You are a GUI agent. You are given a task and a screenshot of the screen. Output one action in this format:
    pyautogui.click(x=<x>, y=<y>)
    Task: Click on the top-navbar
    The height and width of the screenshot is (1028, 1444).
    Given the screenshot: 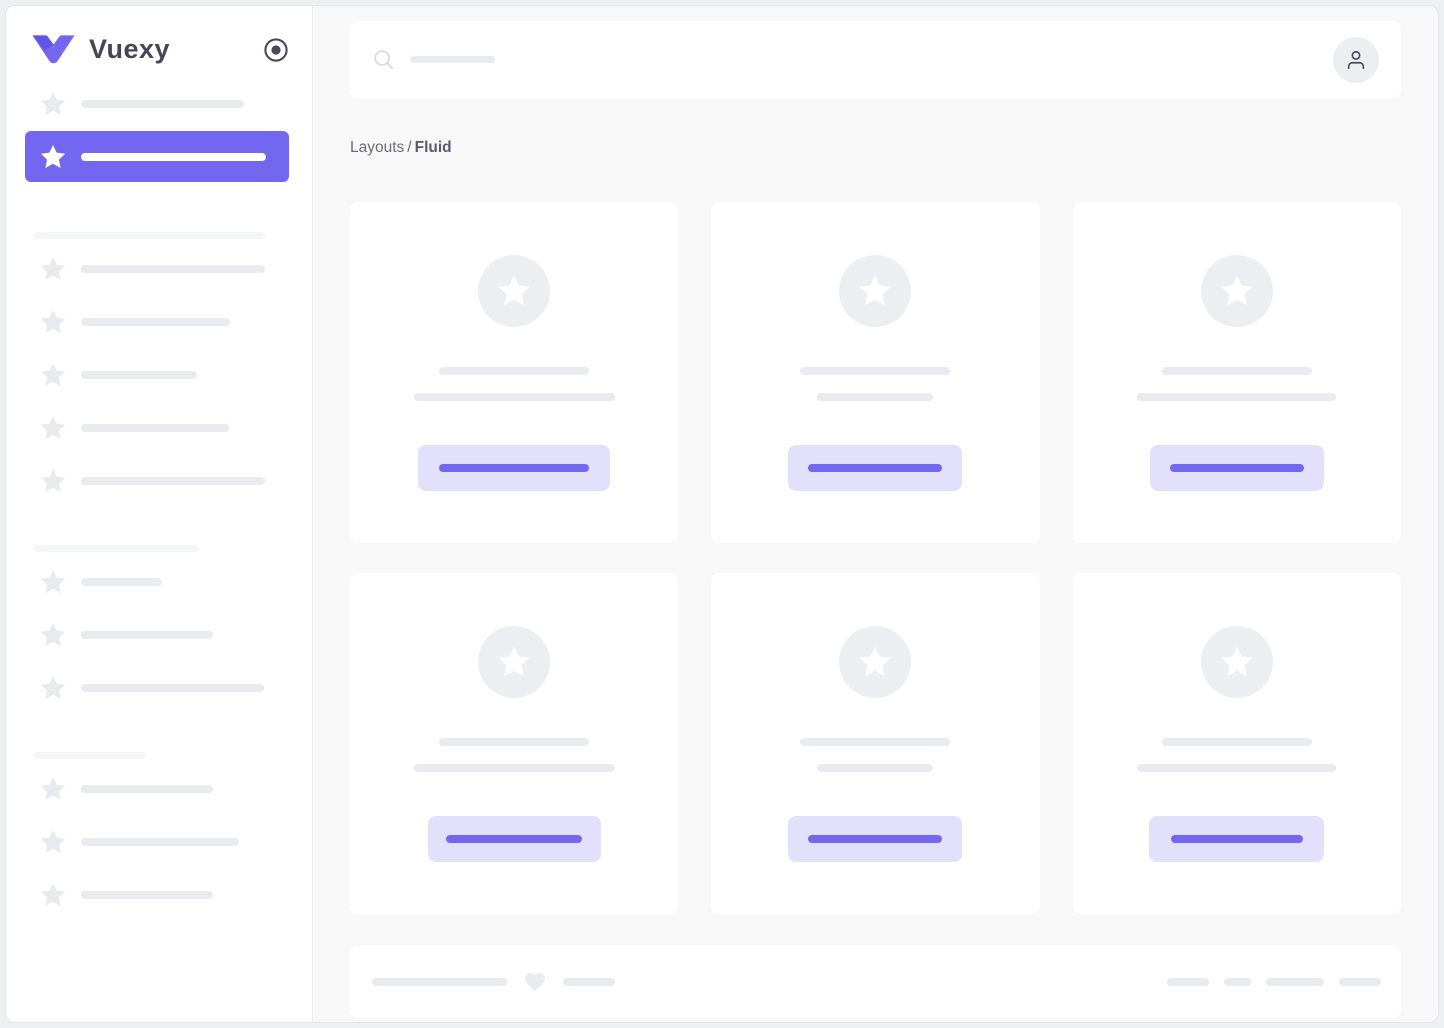 What is the action you would take?
    pyautogui.click(x=875, y=59)
    